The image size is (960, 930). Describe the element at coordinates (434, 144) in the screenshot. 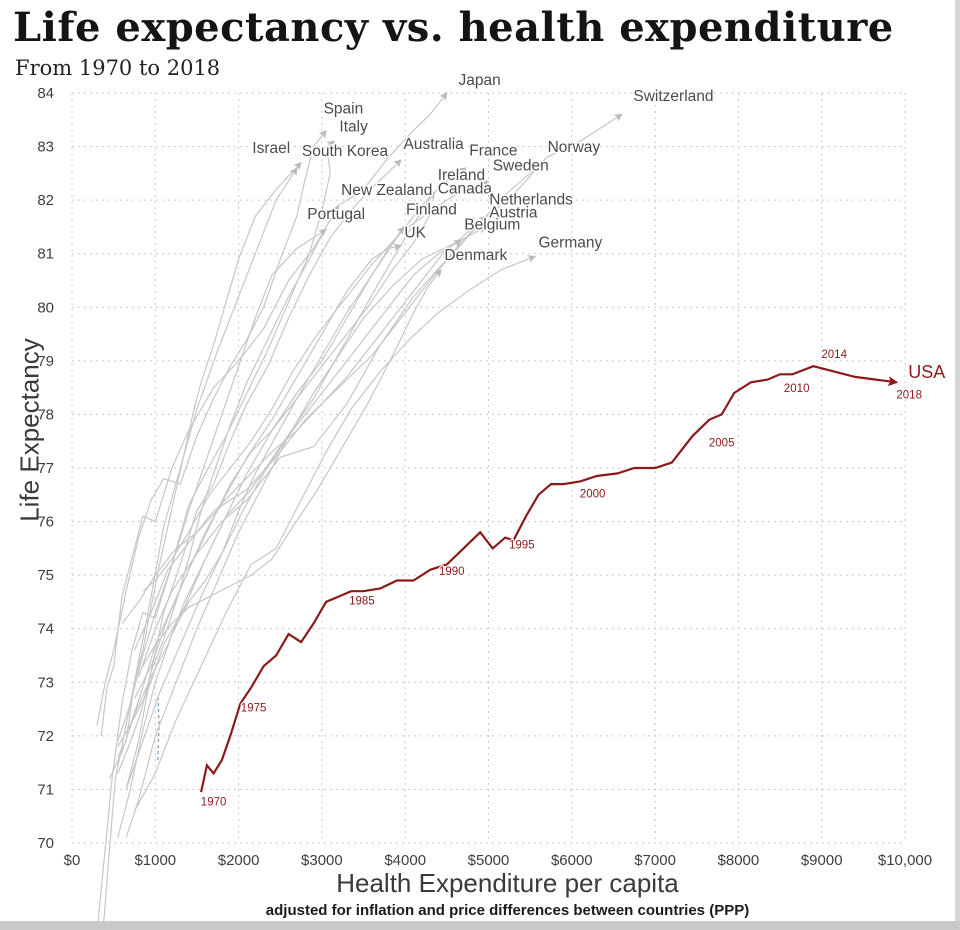

I see `label-australia: Australia` at that location.